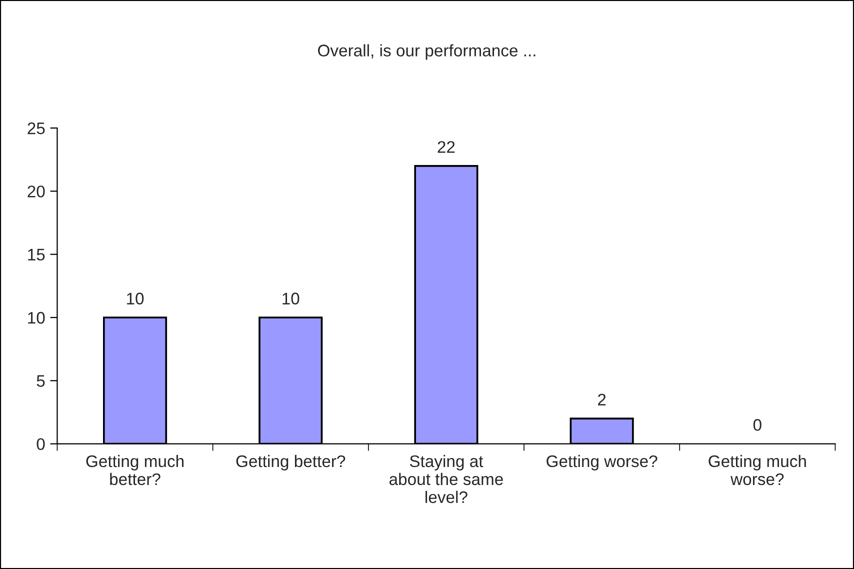 Image resolution: width=854 pixels, height=569 pixels. What do you see at coordinates (40, 444) in the screenshot?
I see `y-tick-label: 0` at bounding box center [40, 444].